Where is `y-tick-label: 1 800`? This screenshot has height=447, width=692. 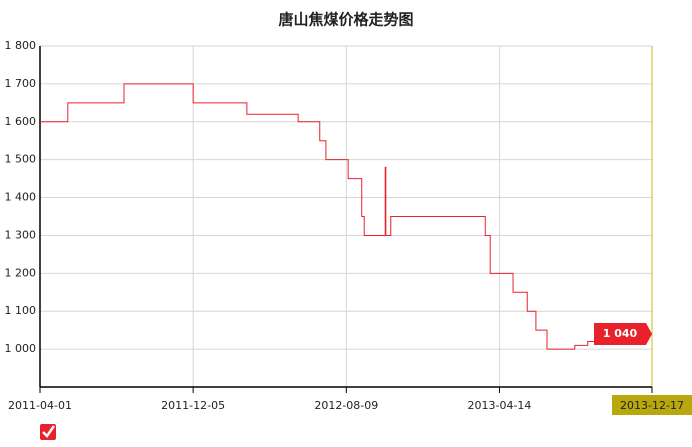 y-tick-label: 1 800 is located at coordinates (21, 45).